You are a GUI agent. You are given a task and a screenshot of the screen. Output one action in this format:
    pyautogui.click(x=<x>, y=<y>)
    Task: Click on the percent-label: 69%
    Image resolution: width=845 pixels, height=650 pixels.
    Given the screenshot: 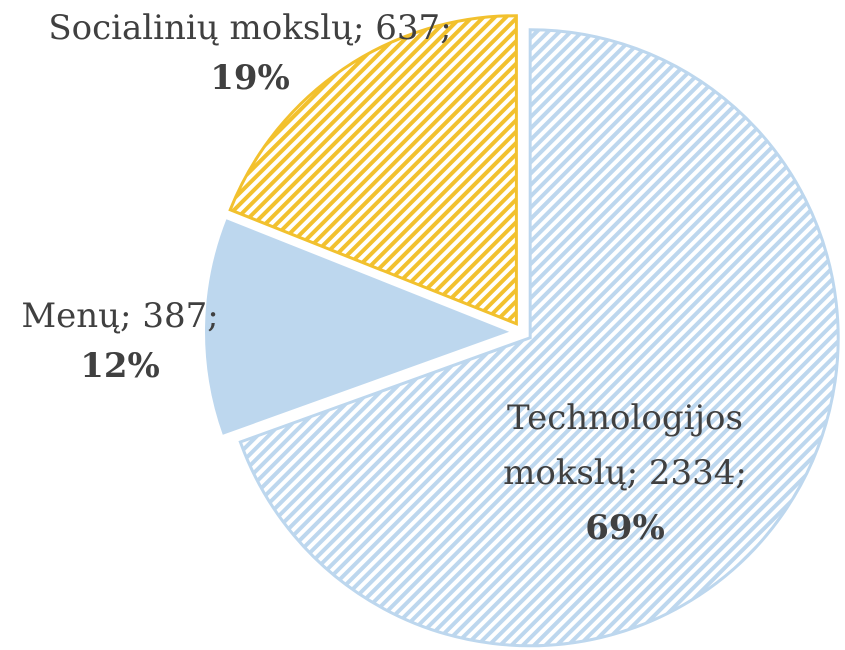 What is the action you would take?
    pyautogui.click(x=625, y=528)
    